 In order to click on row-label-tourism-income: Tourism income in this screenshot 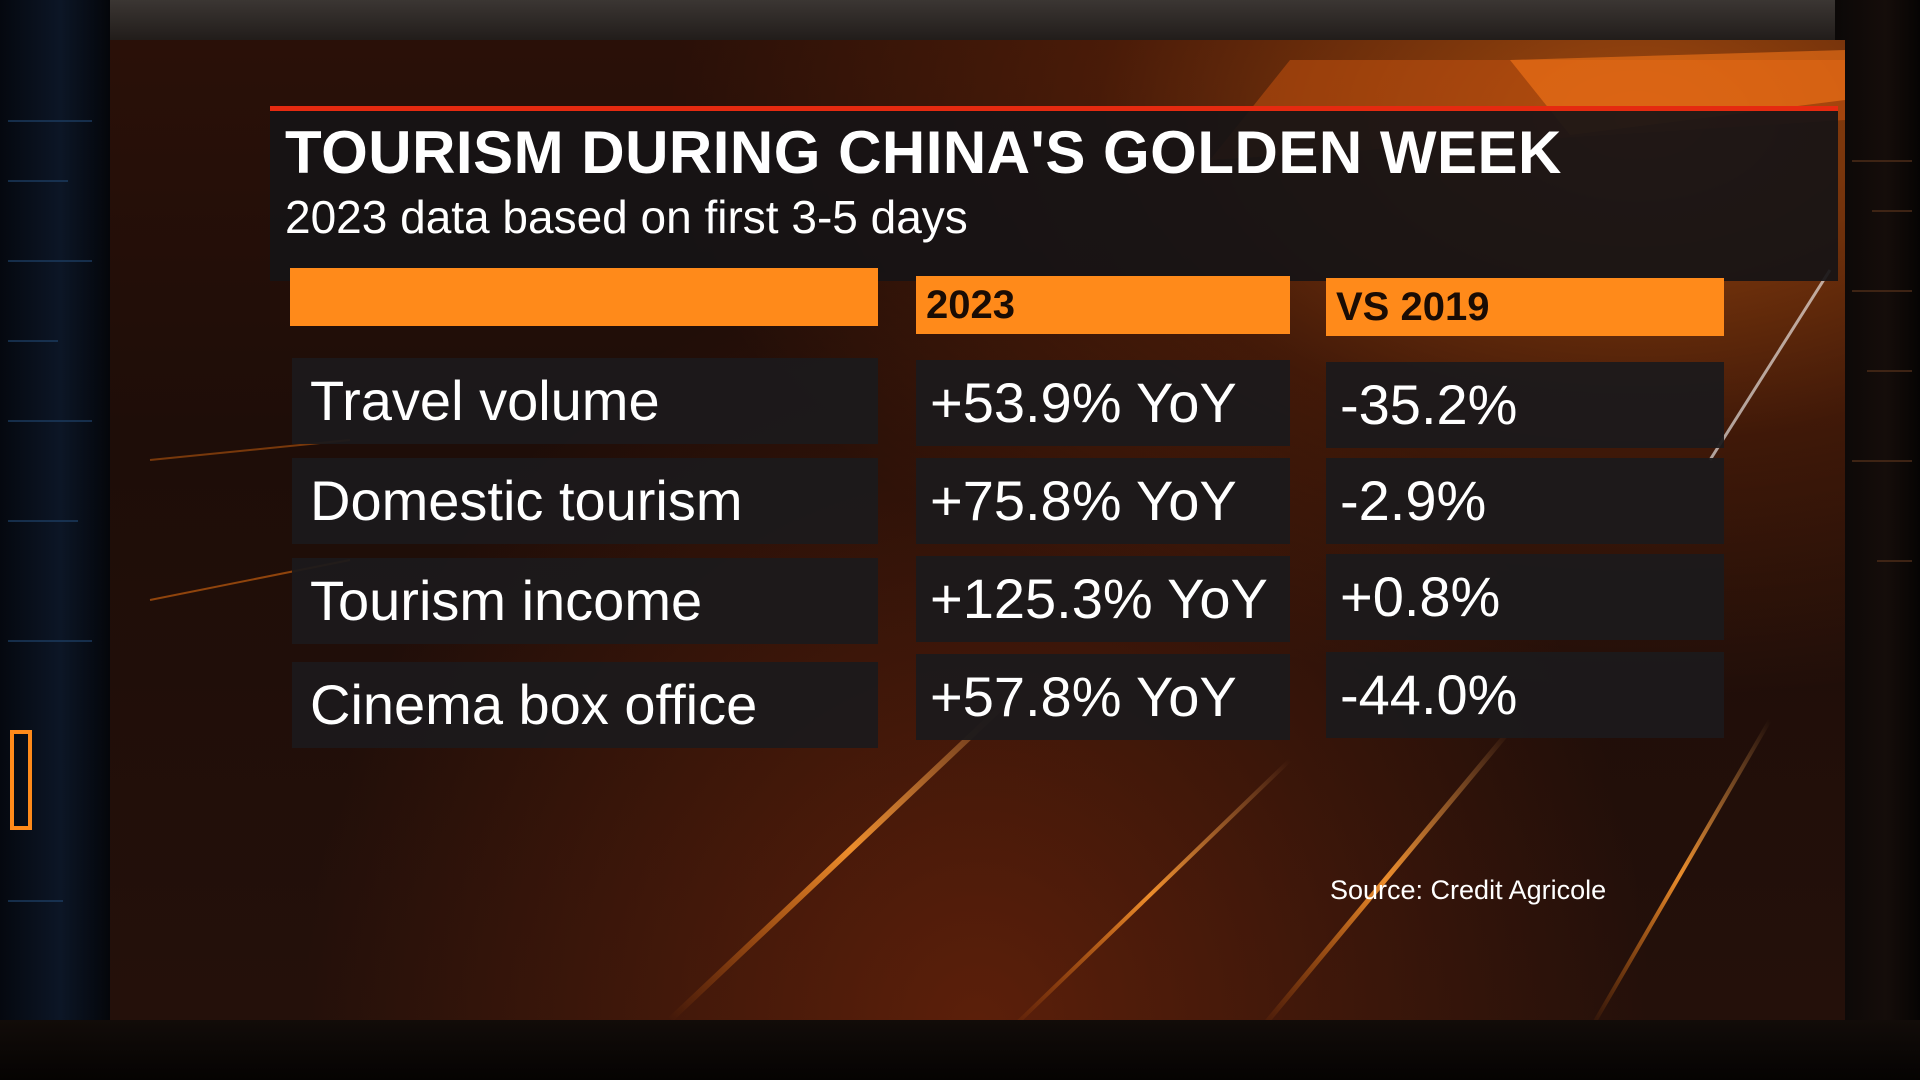, I will do `click(585, 601)`.